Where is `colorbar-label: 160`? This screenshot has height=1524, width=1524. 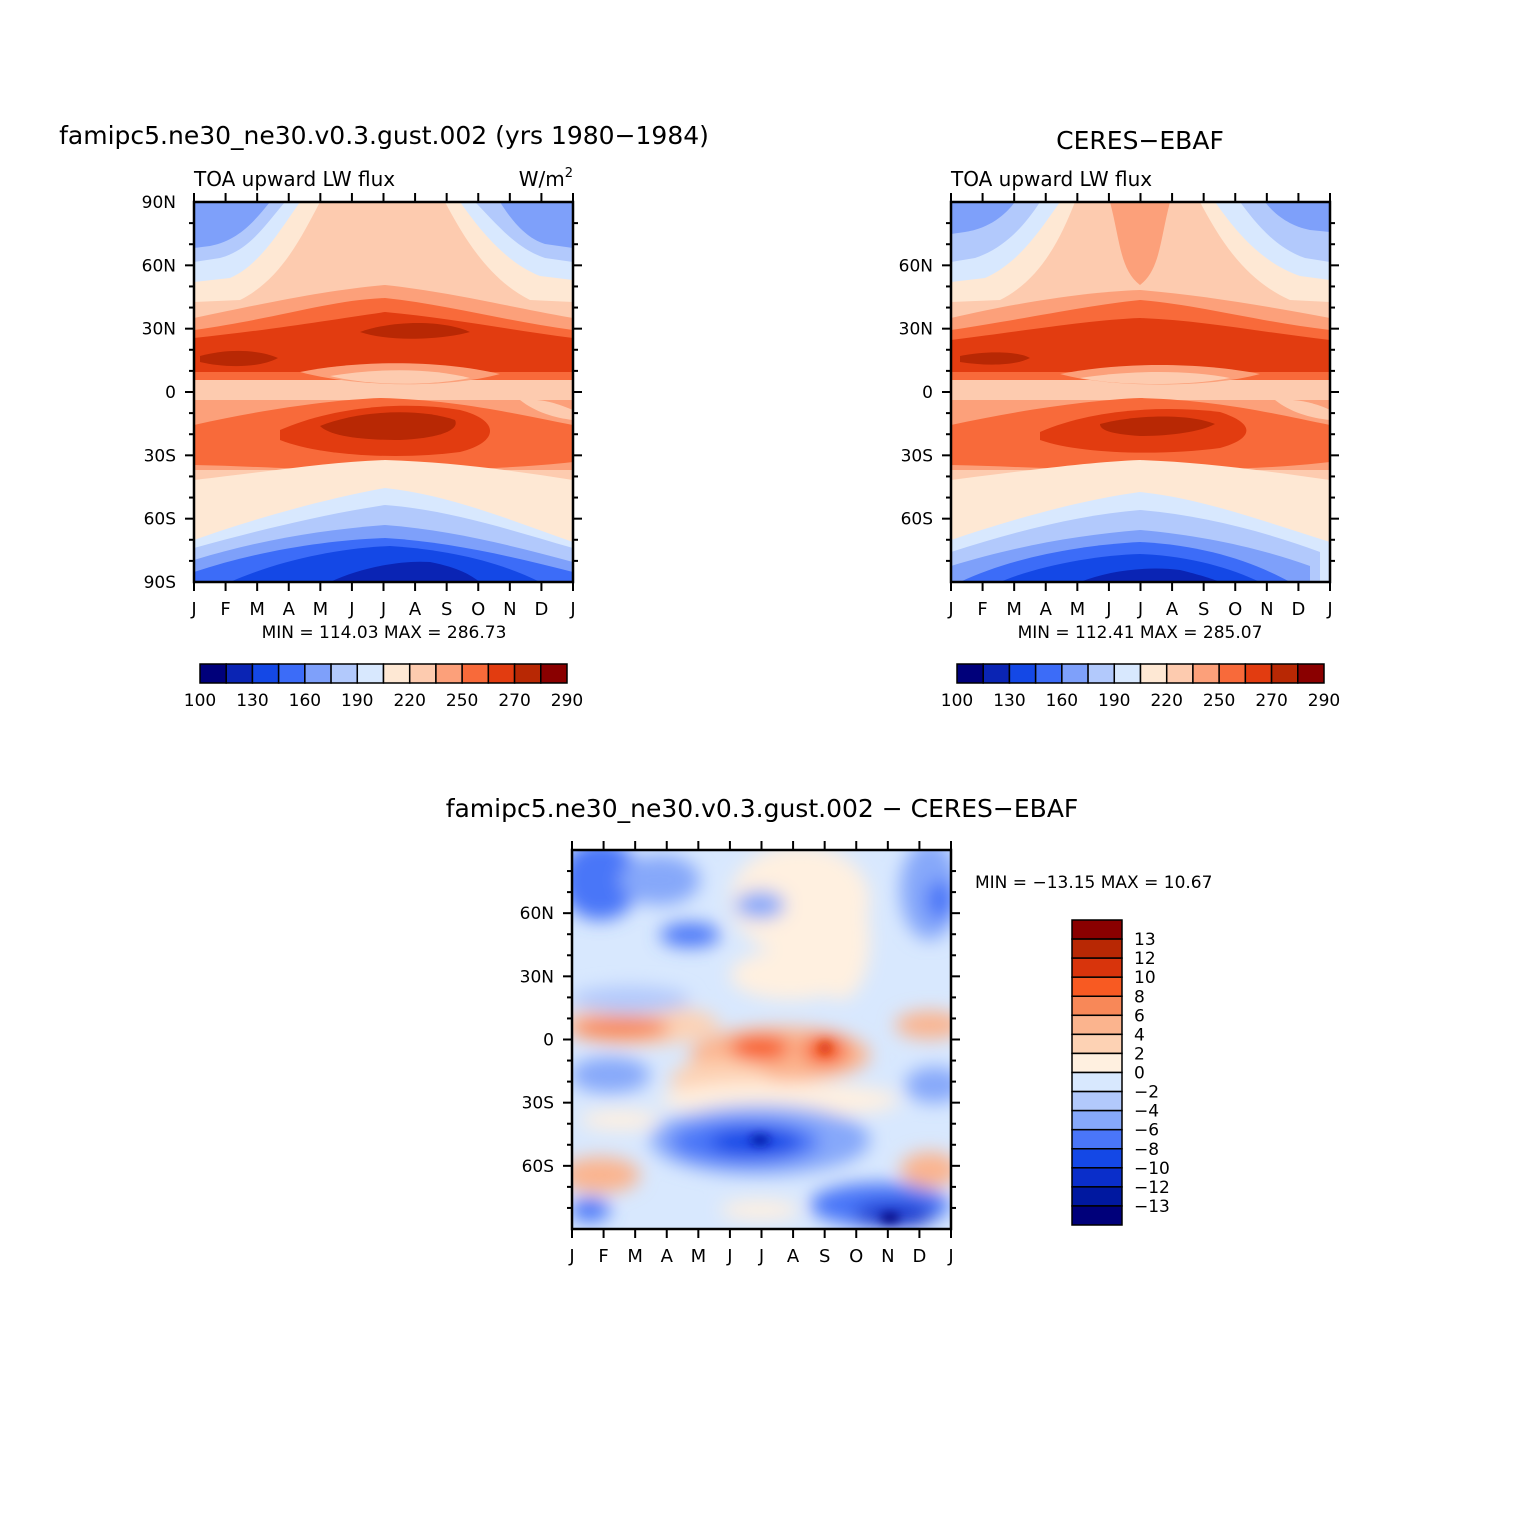 colorbar-label: 160 is located at coordinates (305, 701).